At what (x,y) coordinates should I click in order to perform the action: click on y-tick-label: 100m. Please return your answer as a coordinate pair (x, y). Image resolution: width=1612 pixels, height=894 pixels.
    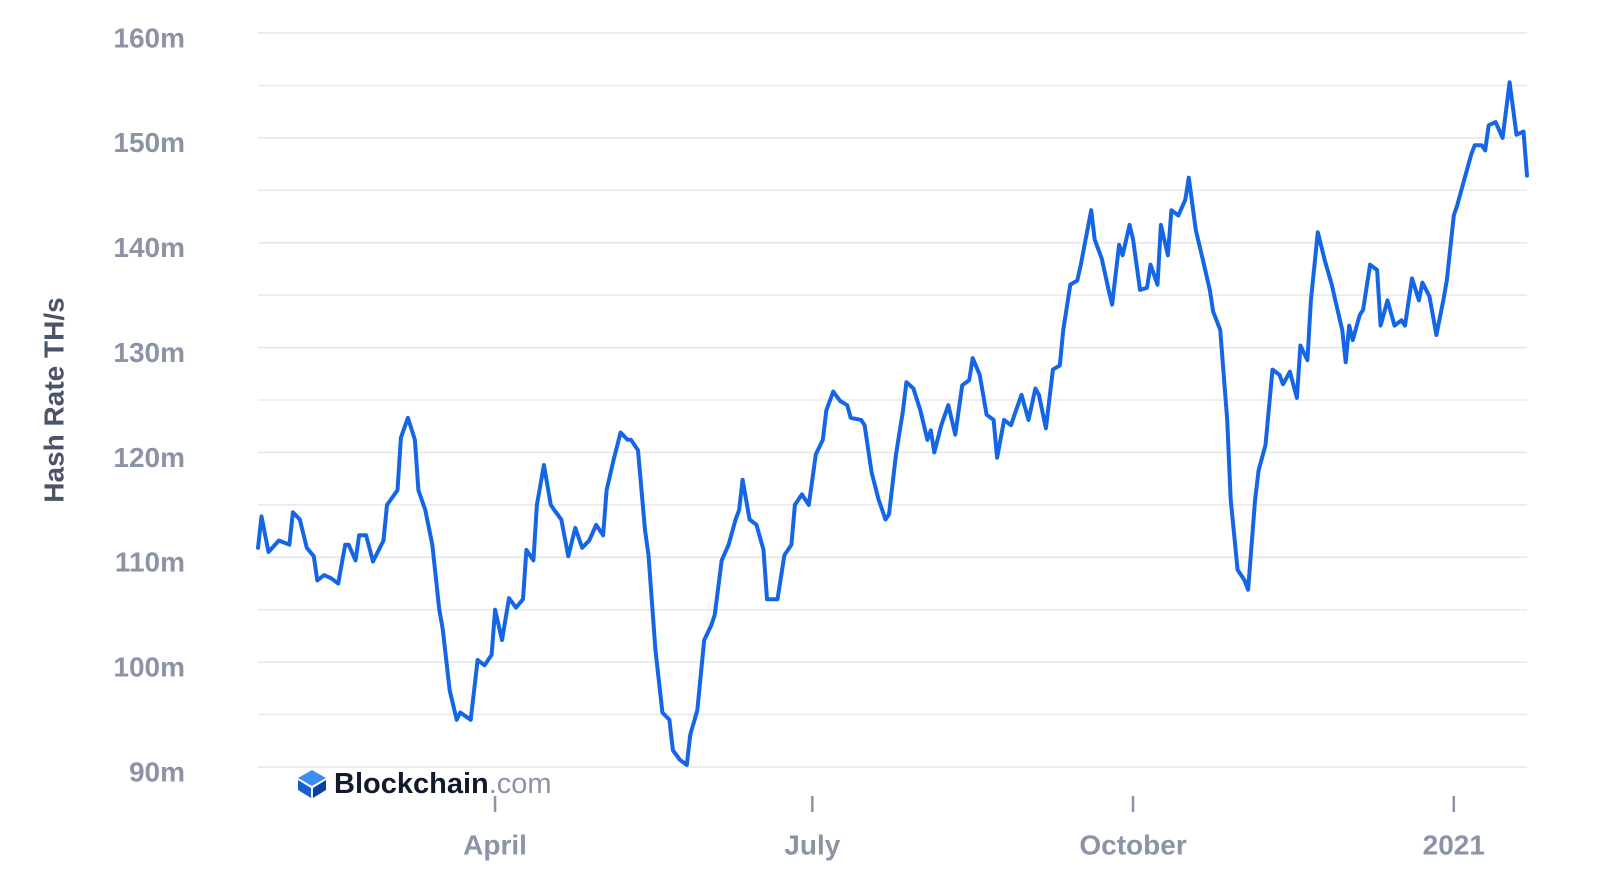
    Looking at the image, I should click on (149, 667).